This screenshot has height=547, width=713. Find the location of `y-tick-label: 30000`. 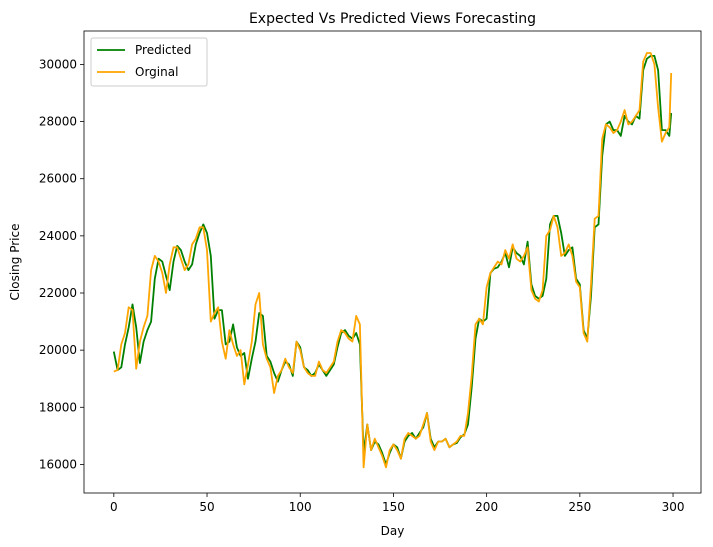

y-tick-label: 30000 is located at coordinates (58, 64).